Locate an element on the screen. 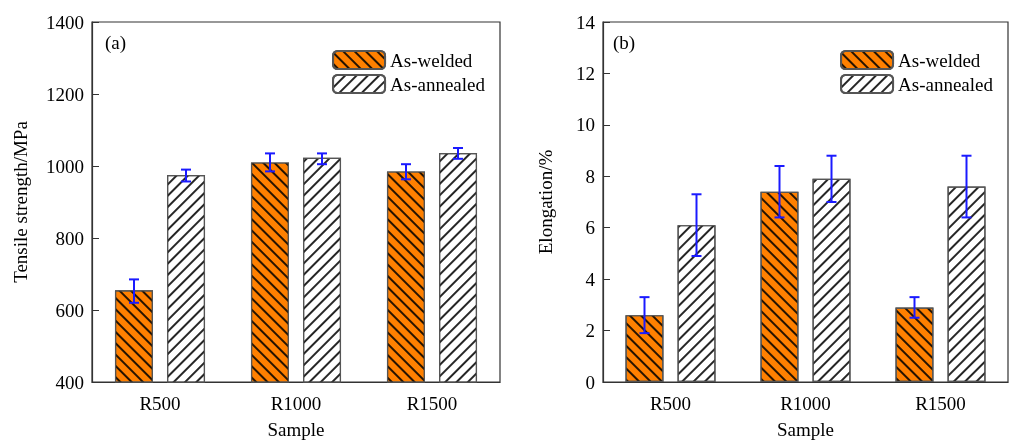 The height and width of the screenshot is (445, 1016). y-tick-label: 4 is located at coordinates (590, 279).